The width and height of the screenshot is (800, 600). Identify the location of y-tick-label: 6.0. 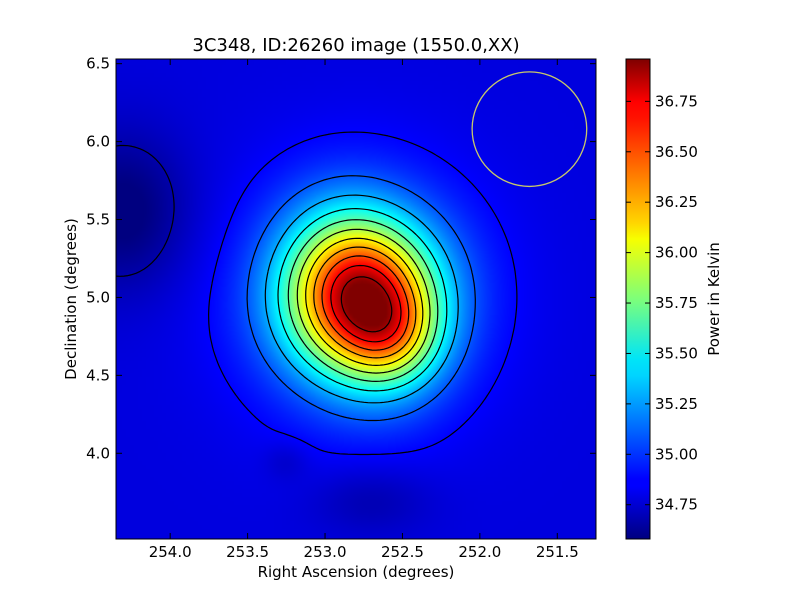
(98, 142).